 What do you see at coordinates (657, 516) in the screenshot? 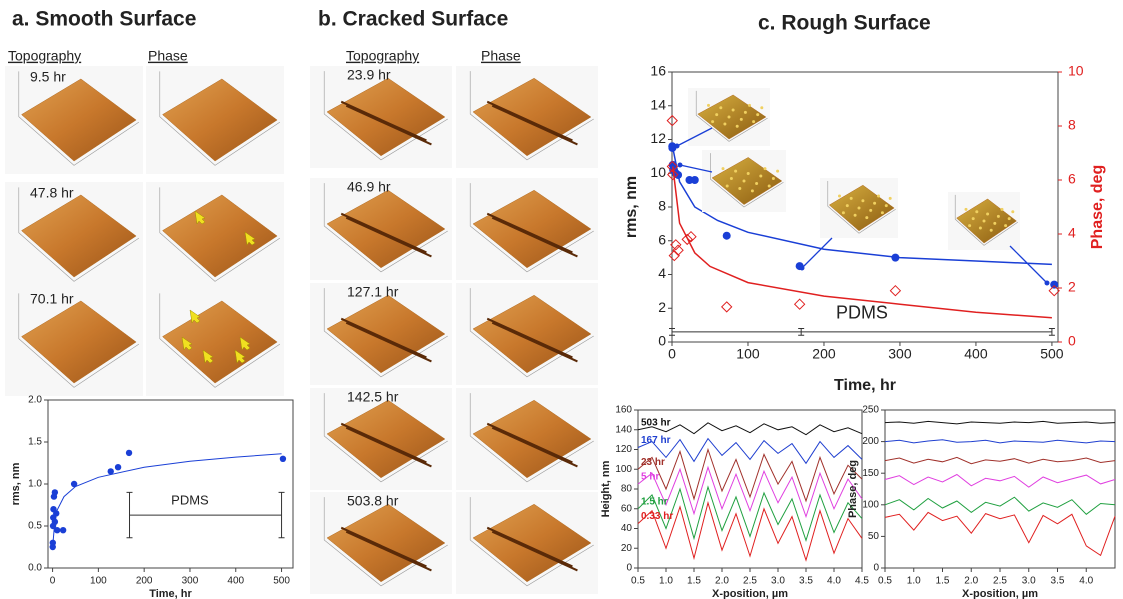
I see `series-label: 0.33 hr` at bounding box center [657, 516].